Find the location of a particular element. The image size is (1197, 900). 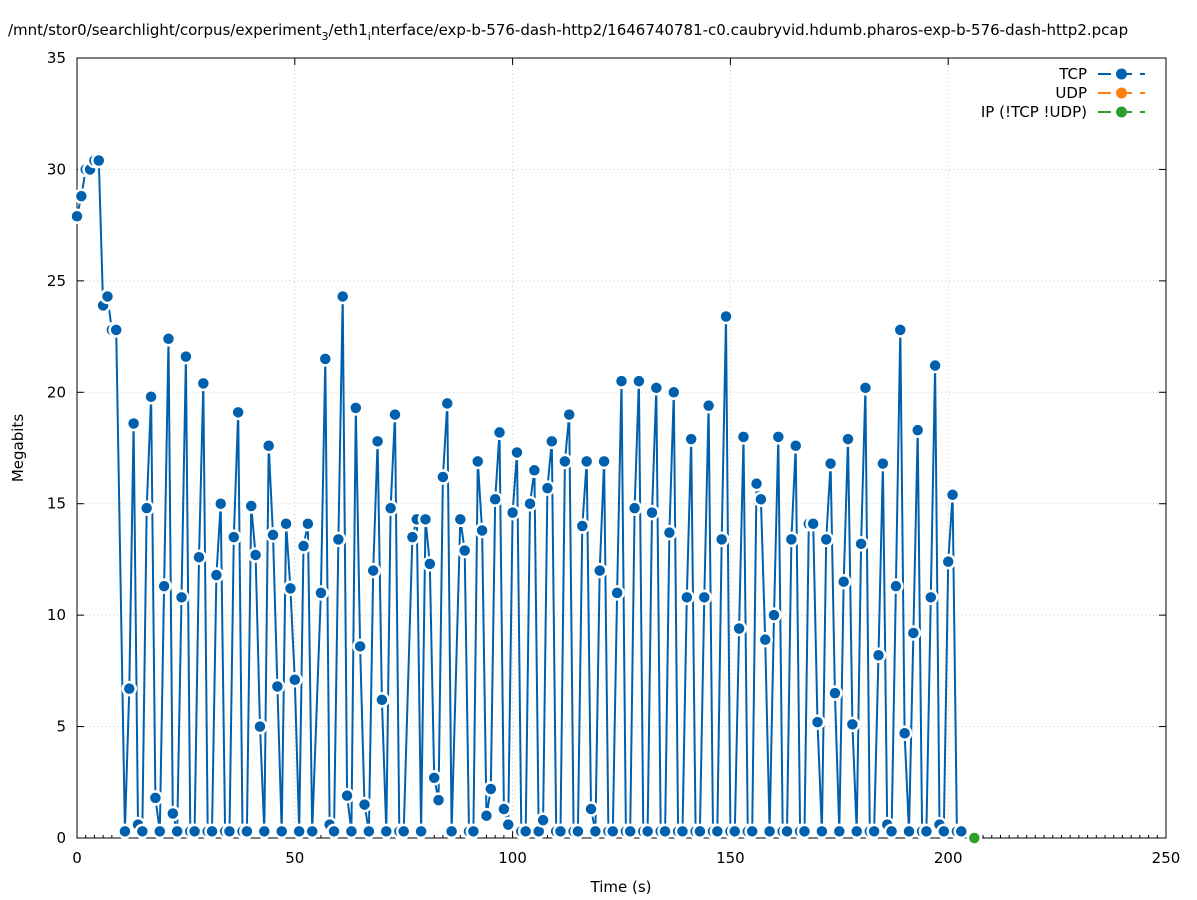

y-axis-label: Megabits is located at coordinates (18, 448).